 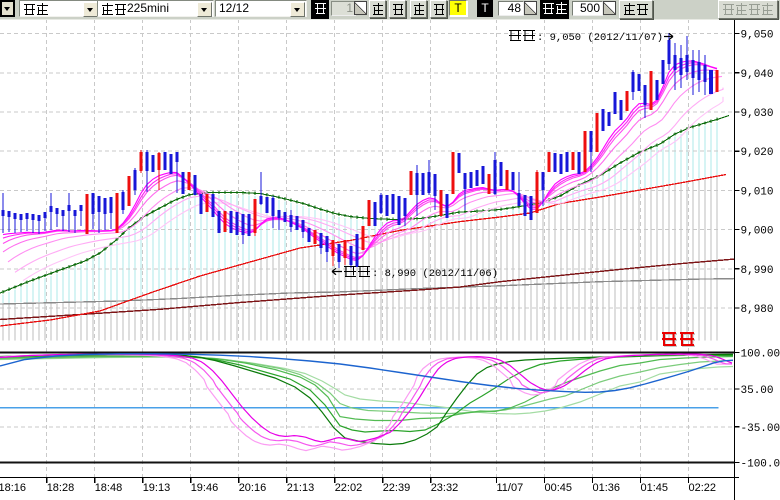 I want to click on svg-text: 22:02, so click(x=349, y=488).